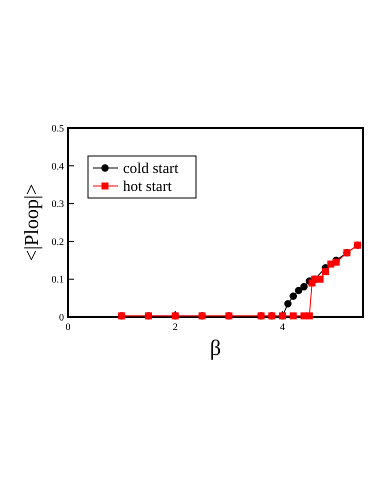 This screenshot has width=383, height=495. What do you see at coordinates (58, 242) in the screenshot?
I see `y-tick-label: 0.2` at bounding box center [58, 242].